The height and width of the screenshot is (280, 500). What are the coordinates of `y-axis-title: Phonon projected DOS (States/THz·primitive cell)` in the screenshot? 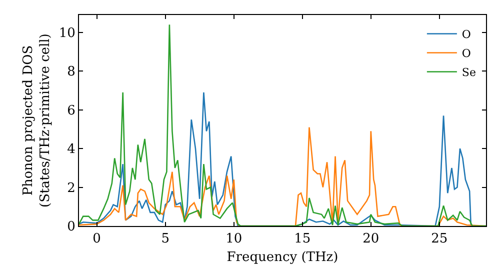 It's located at (36, 120).